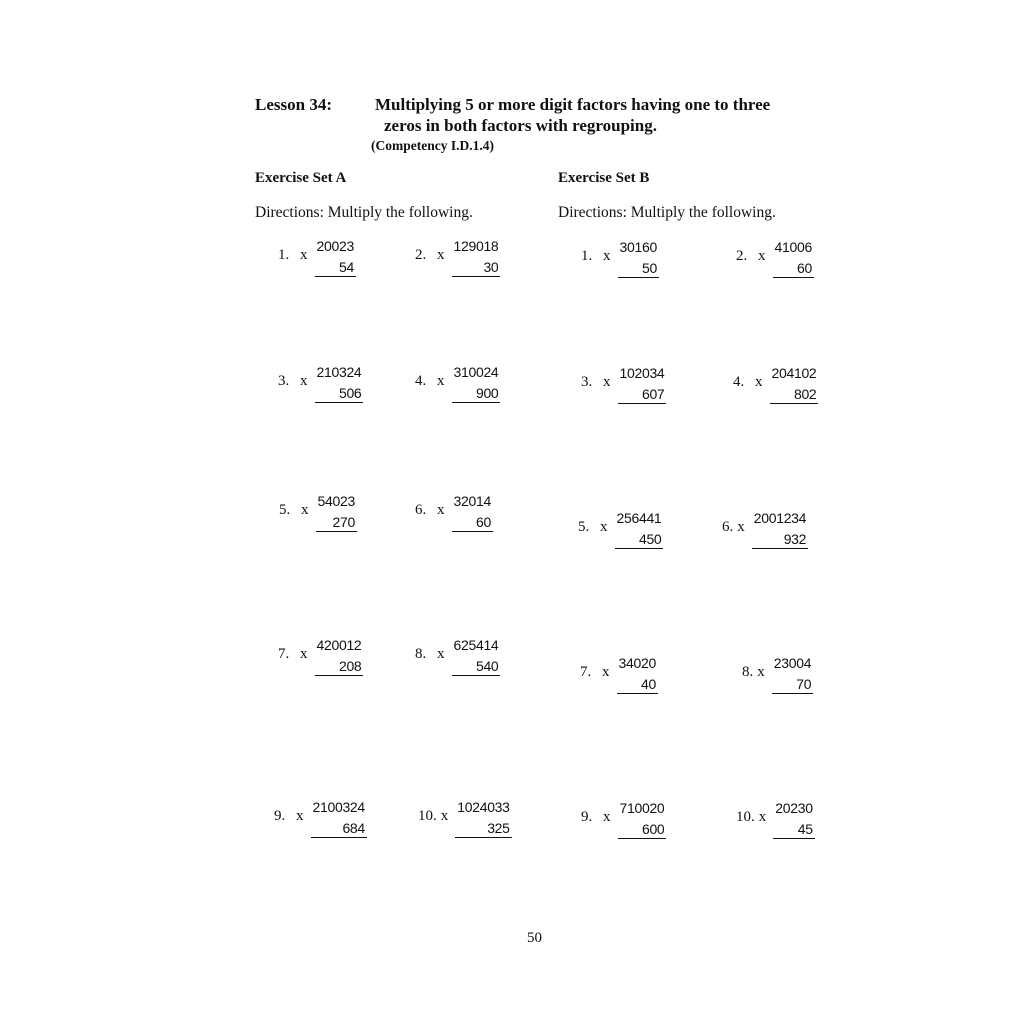  What do you see at coordinates (338, 818) in the screenshot?
I see `factor-column: 2100324 684` at bounding box center [338, 818].